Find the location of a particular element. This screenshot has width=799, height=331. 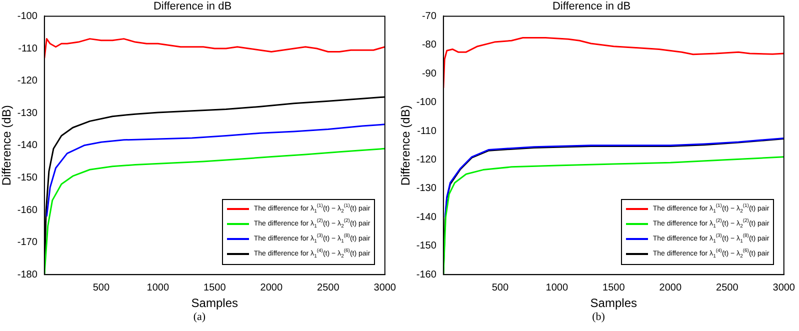

y-tick-label: -90 is located at coordinates (429, 74).